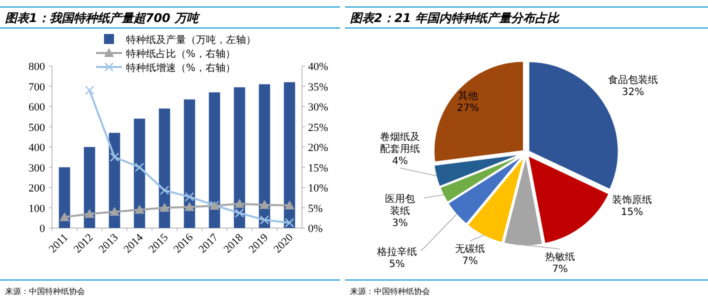  What do you see at coordinates (400, 223) in the screenshot?
I see `data-label: 3%` at bounding box center [400, 223].